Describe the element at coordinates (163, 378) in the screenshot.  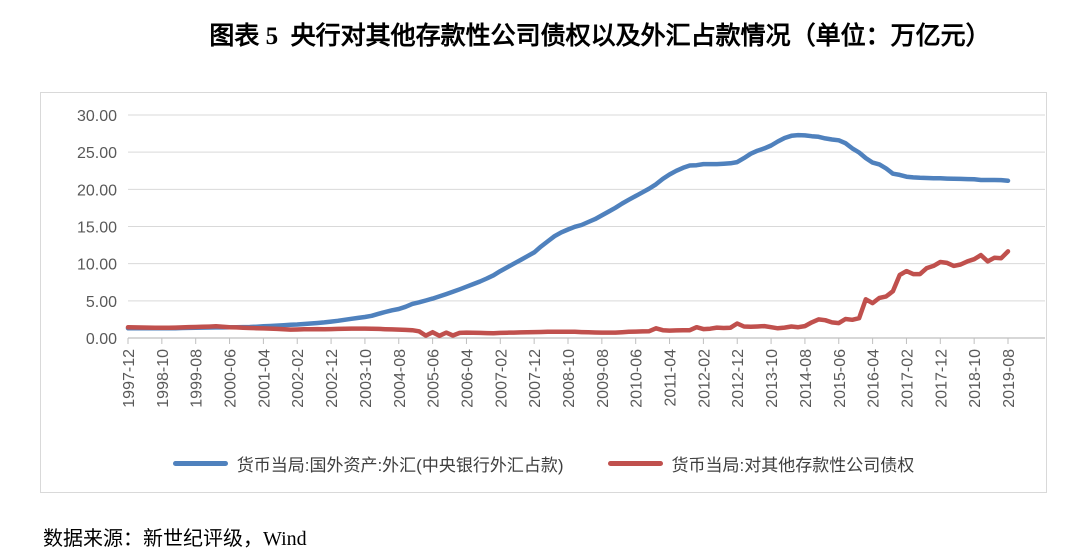
I see `x-tick-label: 1998-10` at that location.